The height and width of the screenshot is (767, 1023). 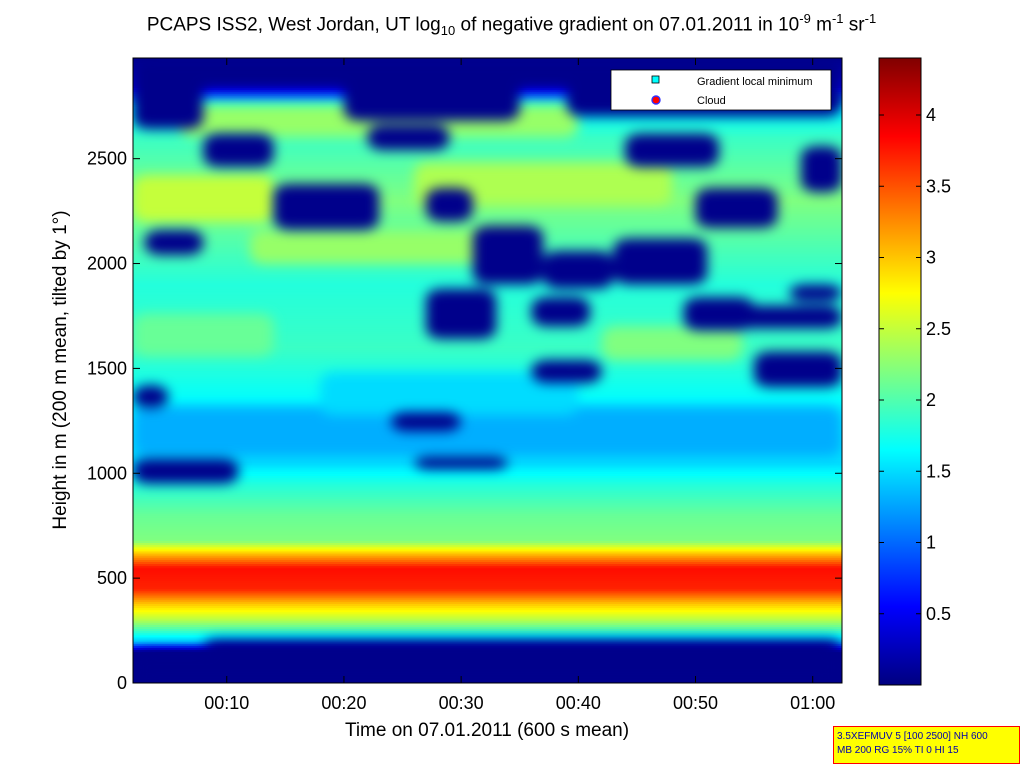 I want to click on x-tick-label: 00:30, so click(x=461, y=703).